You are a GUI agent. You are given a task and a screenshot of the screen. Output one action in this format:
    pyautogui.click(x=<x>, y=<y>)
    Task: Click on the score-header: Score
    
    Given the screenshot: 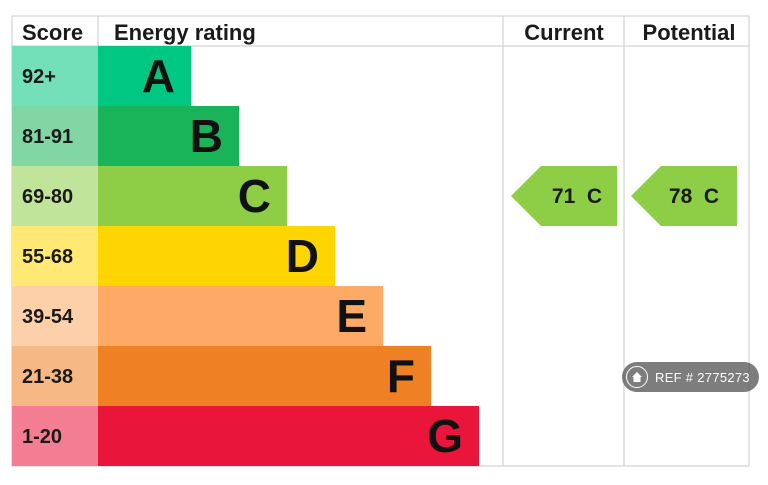 What is the action you would take?
    pyautogui.click(x=52, y=32)
    